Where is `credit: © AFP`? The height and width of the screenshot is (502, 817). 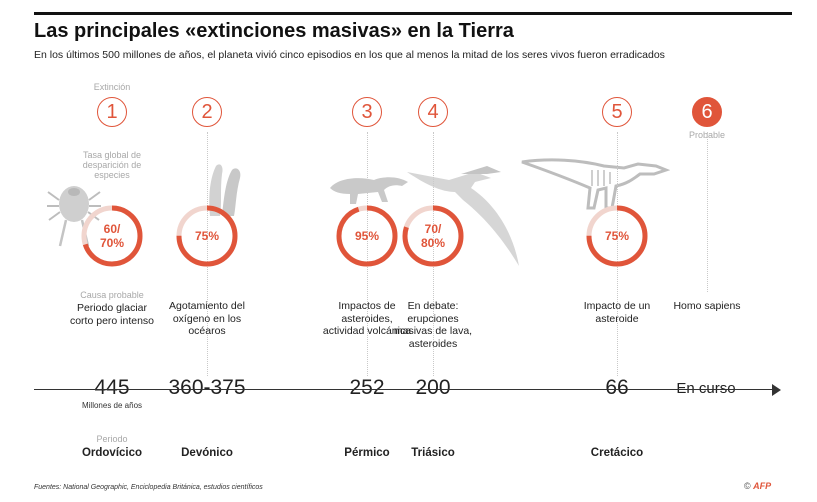
credit: © AFP is located at coordinates (757, 486).